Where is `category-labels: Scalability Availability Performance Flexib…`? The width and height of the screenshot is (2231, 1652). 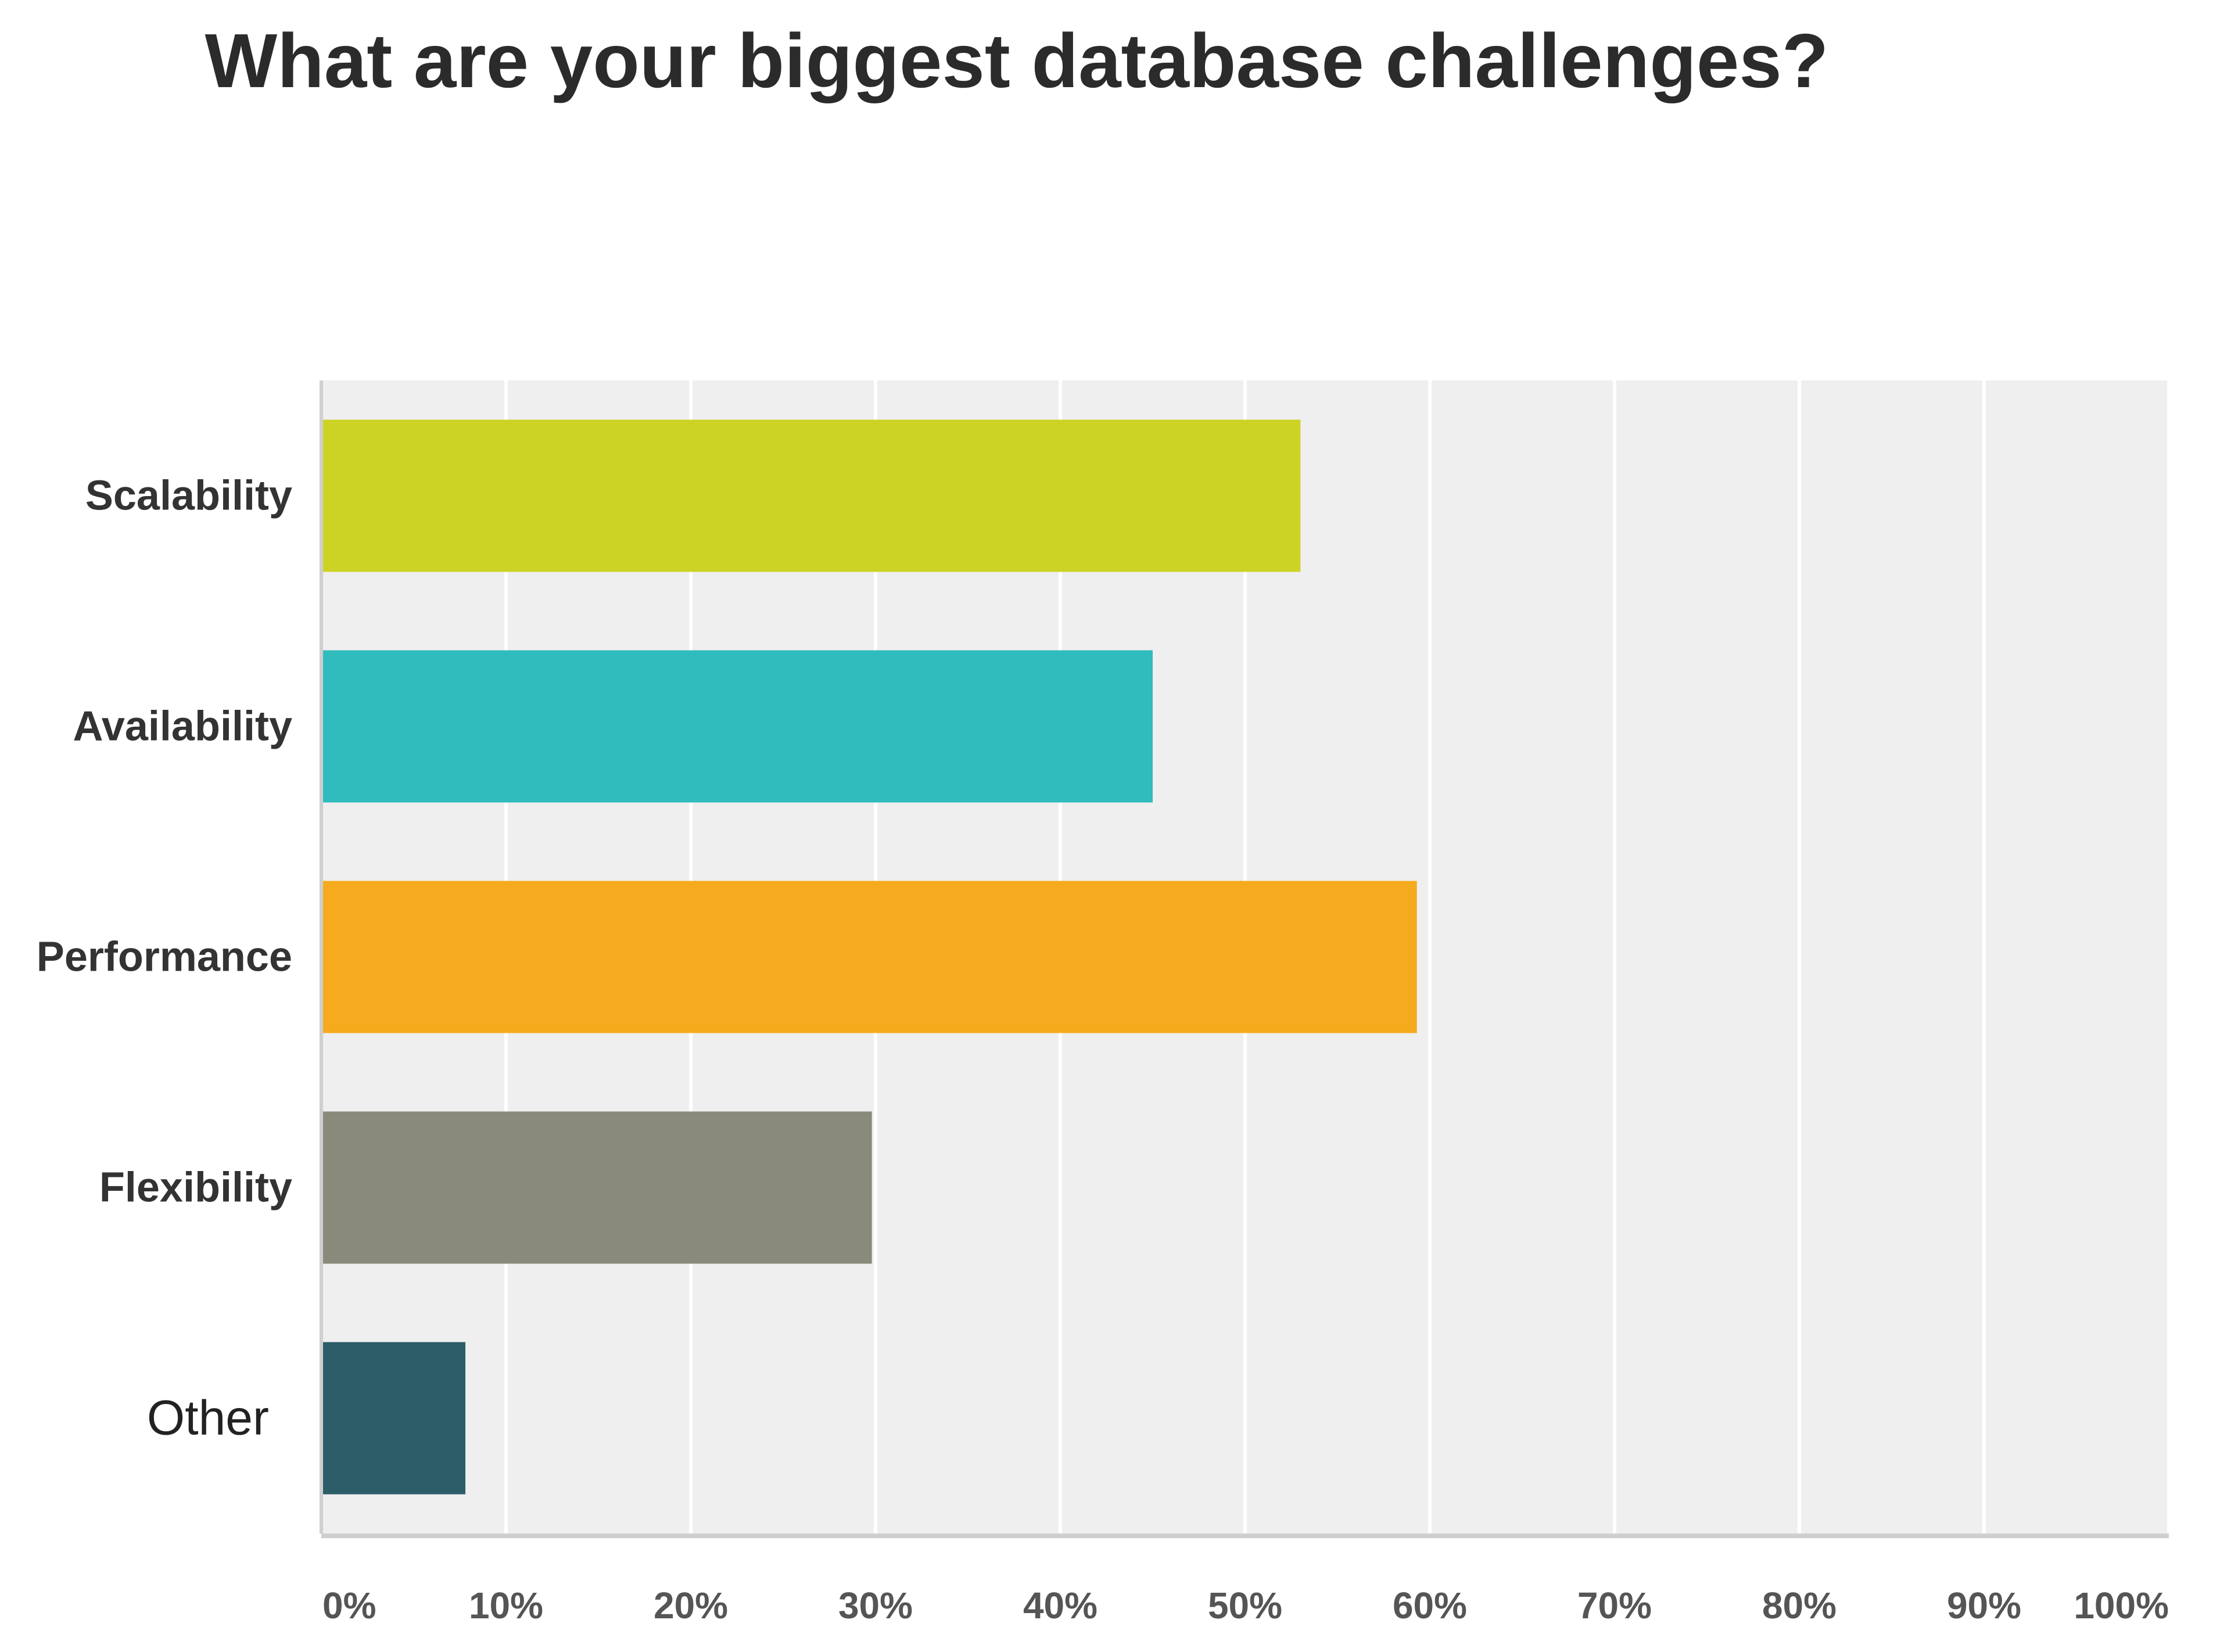 category-labels: Scalability Availability Performance Flexib… is located at coordinates (164, 959).